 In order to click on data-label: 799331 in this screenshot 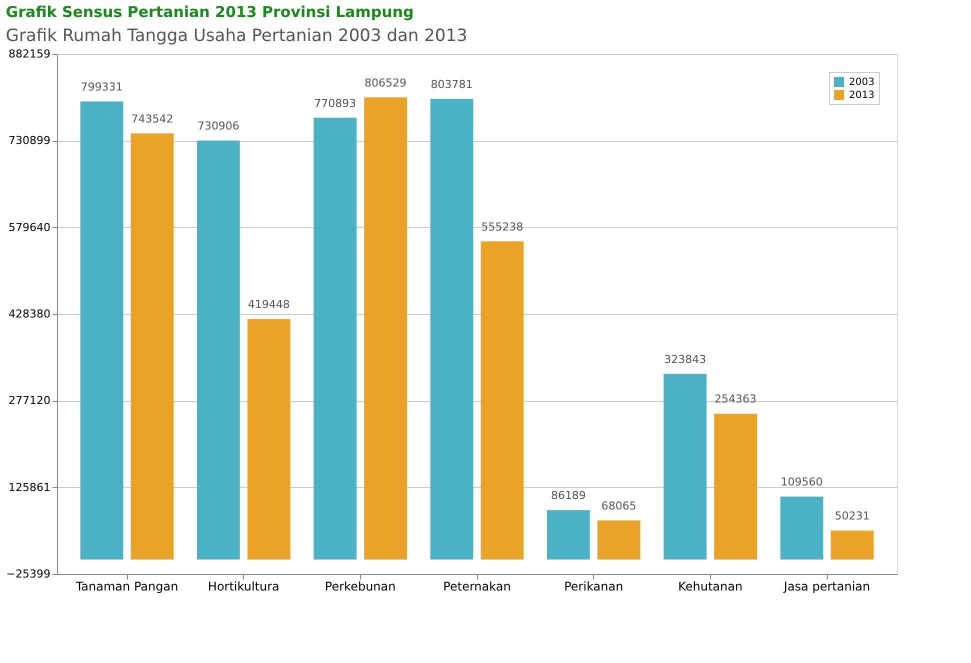, I will do `click(101, 87)`.